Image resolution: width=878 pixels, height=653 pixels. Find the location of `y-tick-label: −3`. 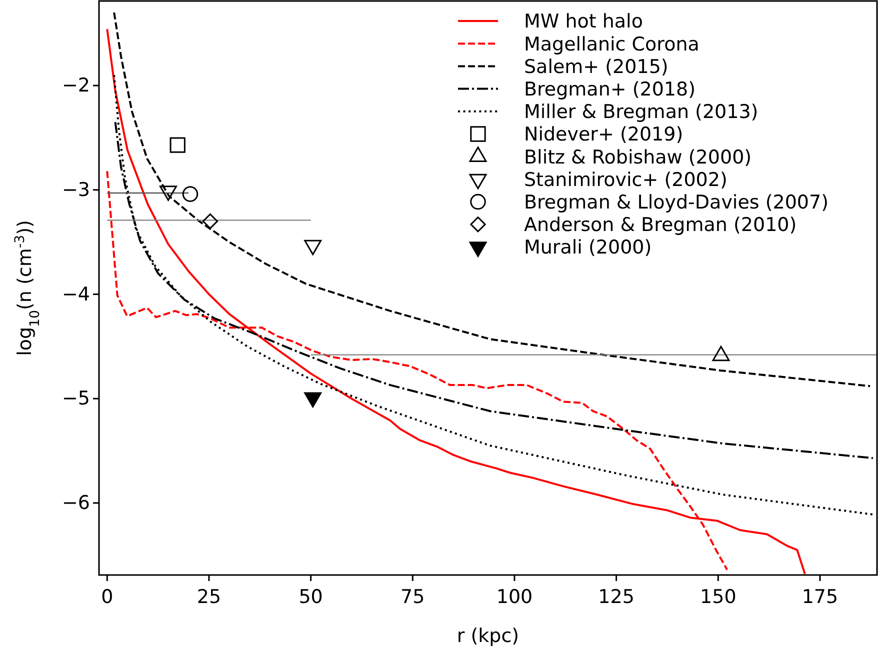

y-tick-label: −3 is located at coordinates (76, 189).